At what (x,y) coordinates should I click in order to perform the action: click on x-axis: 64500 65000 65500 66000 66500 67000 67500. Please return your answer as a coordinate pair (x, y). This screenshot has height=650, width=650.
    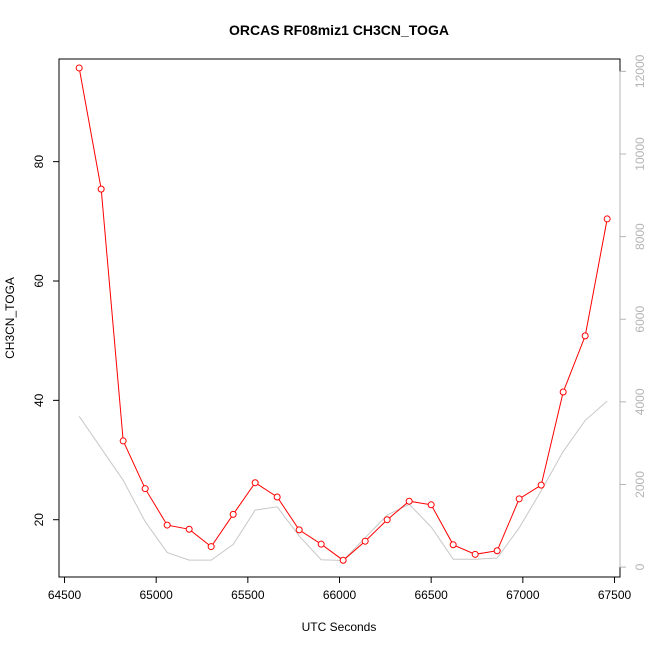
    Looking at the image, I should click on (340, 589).